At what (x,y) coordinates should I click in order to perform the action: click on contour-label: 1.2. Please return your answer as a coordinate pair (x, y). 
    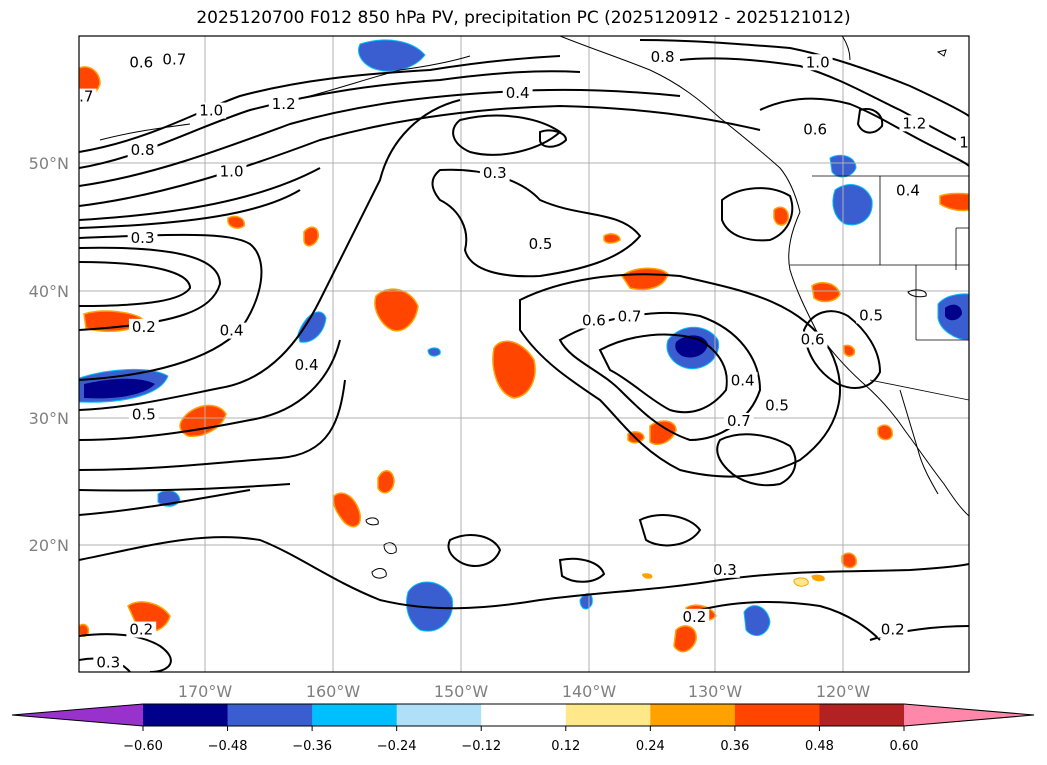
    Looking at the image, I should click on (914, 123).